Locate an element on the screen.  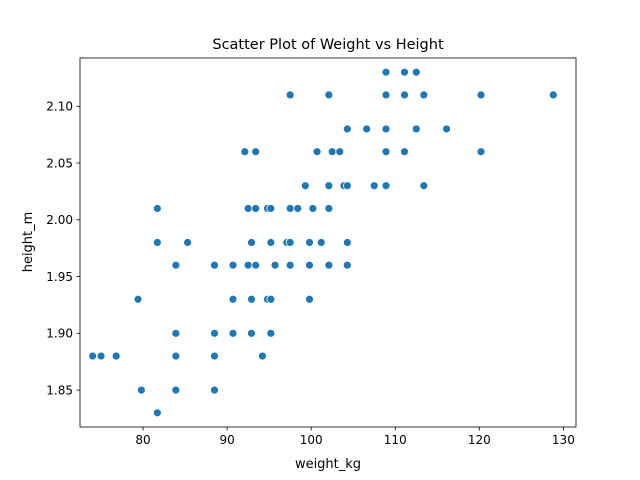
chart-title: Scatter Plot of Weight vs Height is located at coordinates (328, 45).